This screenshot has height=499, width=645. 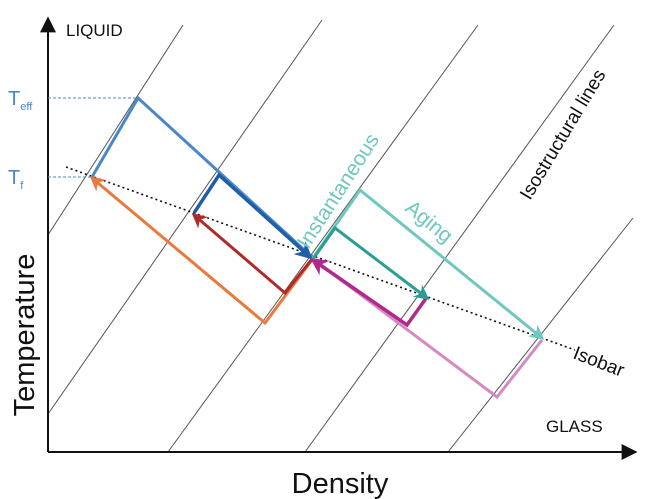 I want to click on t-eff-sub: eff, so click(x=26, y=107).